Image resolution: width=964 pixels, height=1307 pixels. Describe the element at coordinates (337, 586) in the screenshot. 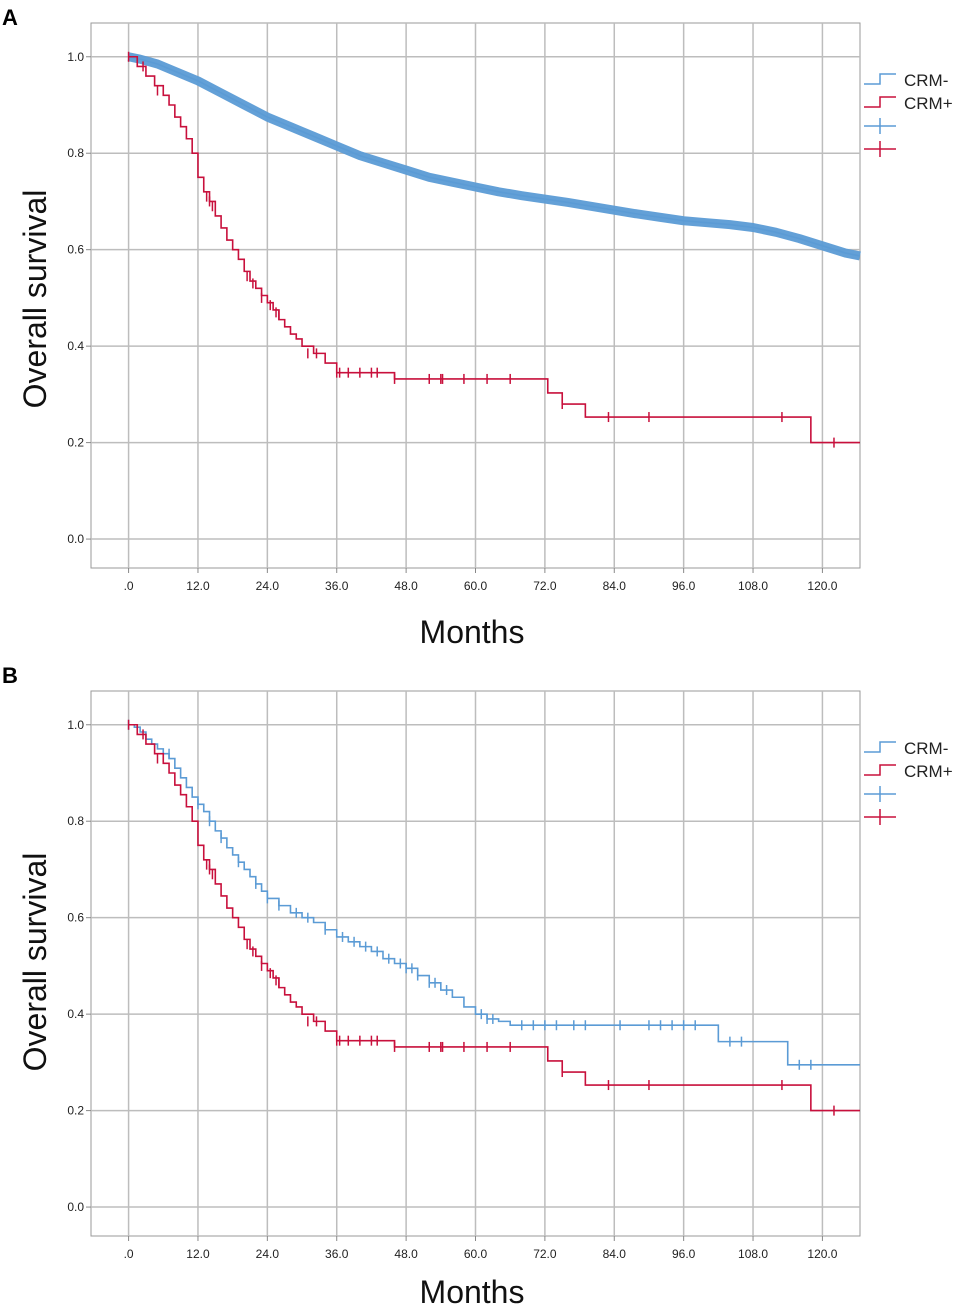

I see `panel-a-x-tick-label: 36.0` at that location.